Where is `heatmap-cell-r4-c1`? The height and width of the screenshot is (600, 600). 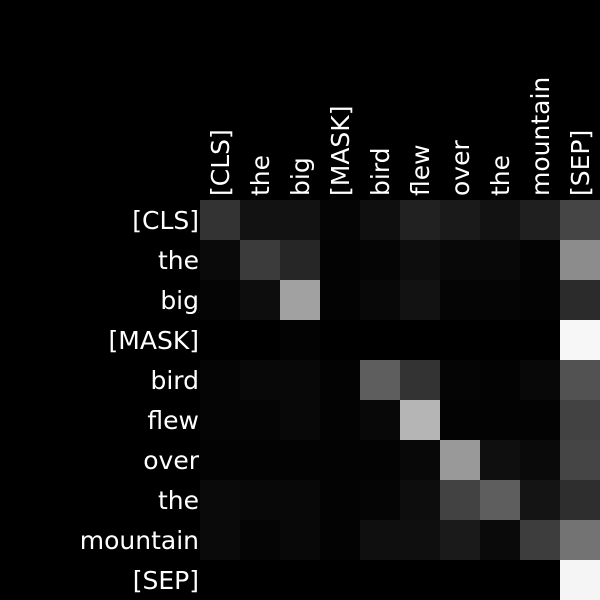 heatmap-cell-r4-c1 is located at coordinates (260, 380).